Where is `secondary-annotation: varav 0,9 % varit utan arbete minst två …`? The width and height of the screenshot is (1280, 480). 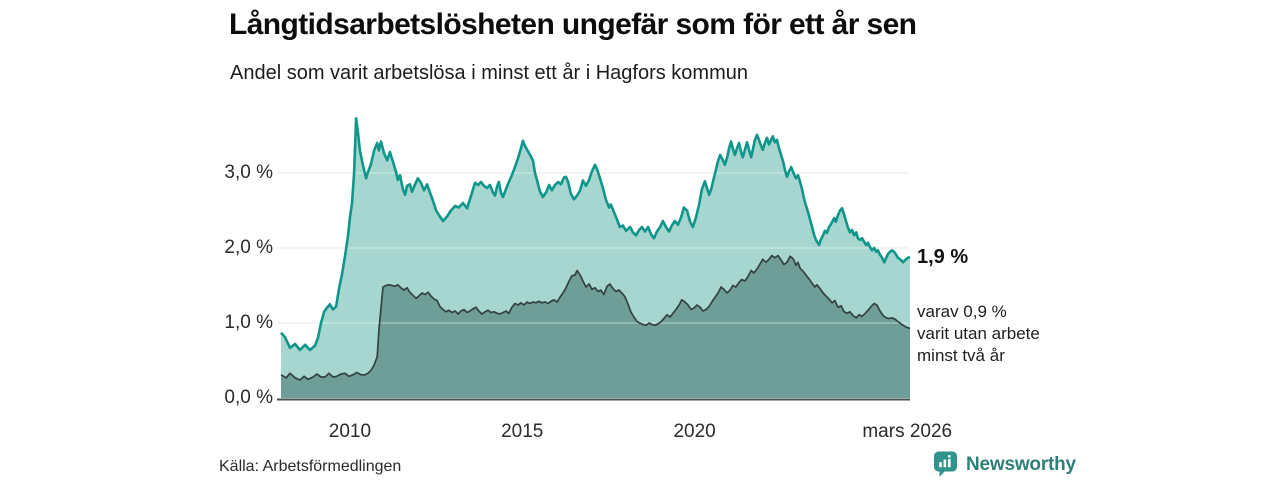
secondary-annotation: varav 0,9 % varit utan arbete minst två … is located at coordinates (978, 334).